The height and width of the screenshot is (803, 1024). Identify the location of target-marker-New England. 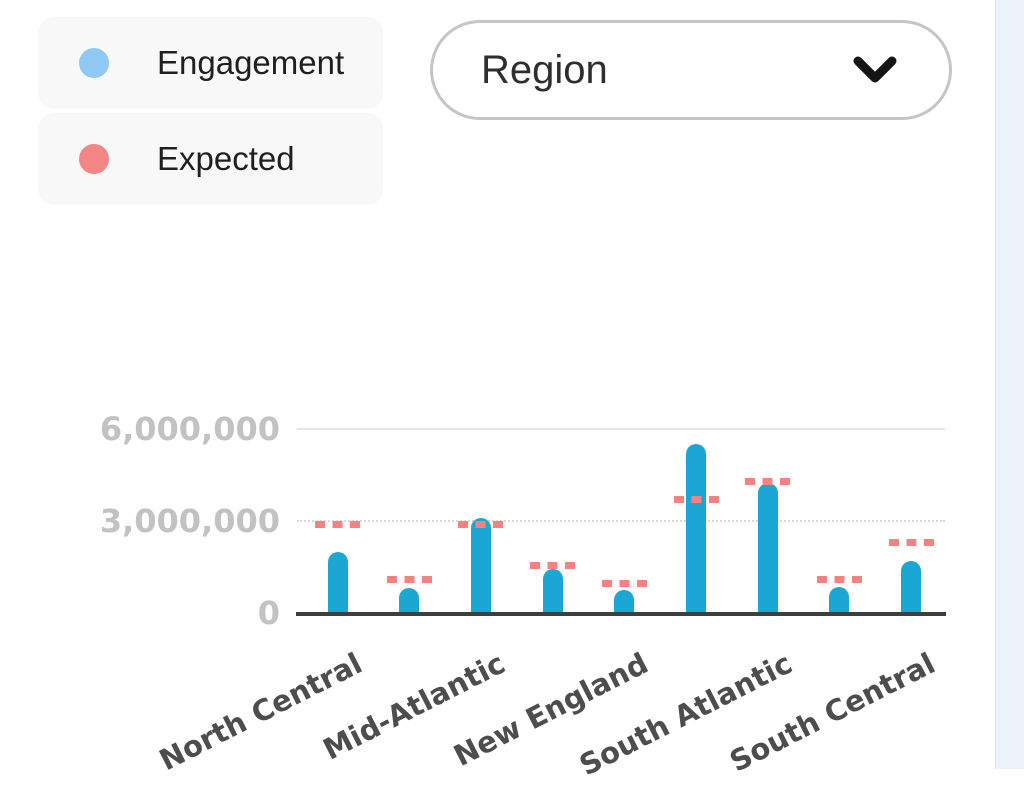
(624, 584).